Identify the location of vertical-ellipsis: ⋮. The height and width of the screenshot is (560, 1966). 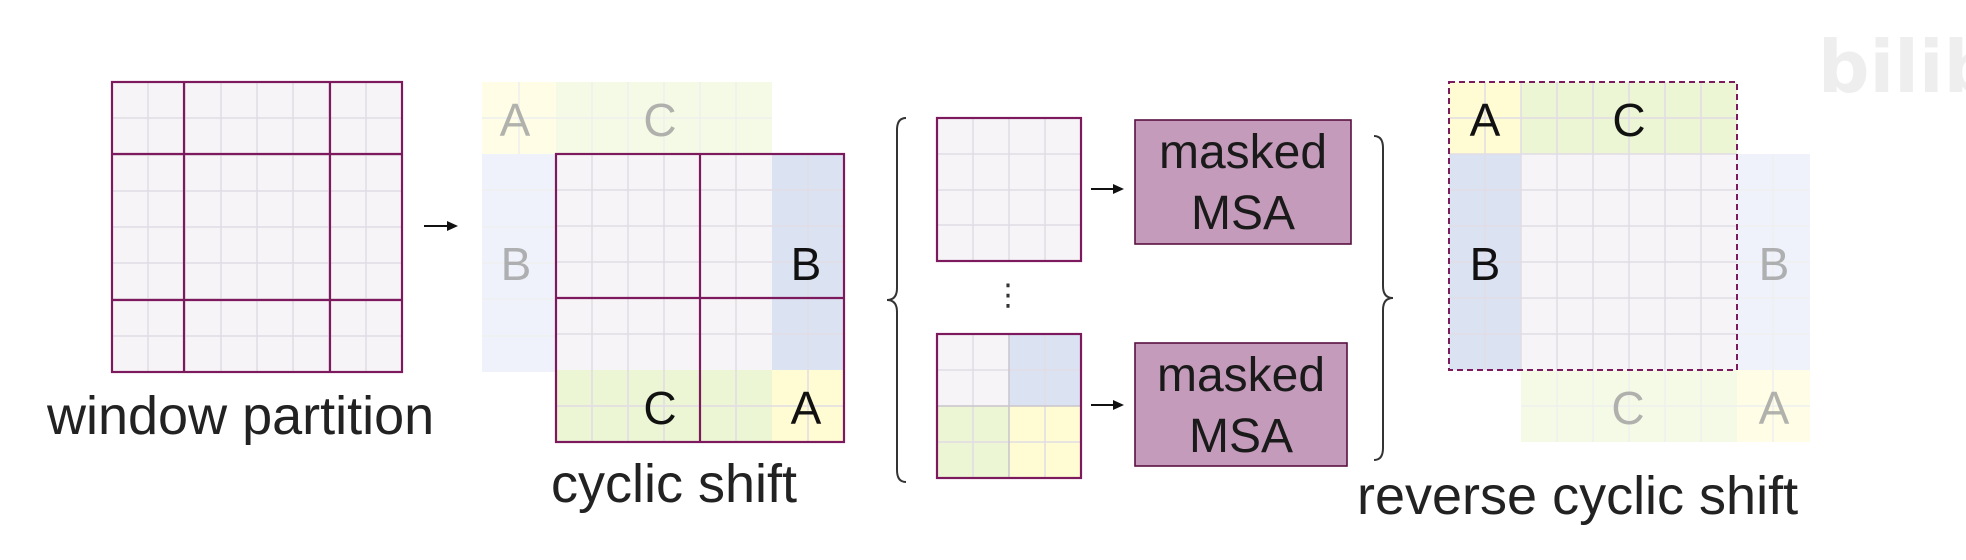
(1008, 295).